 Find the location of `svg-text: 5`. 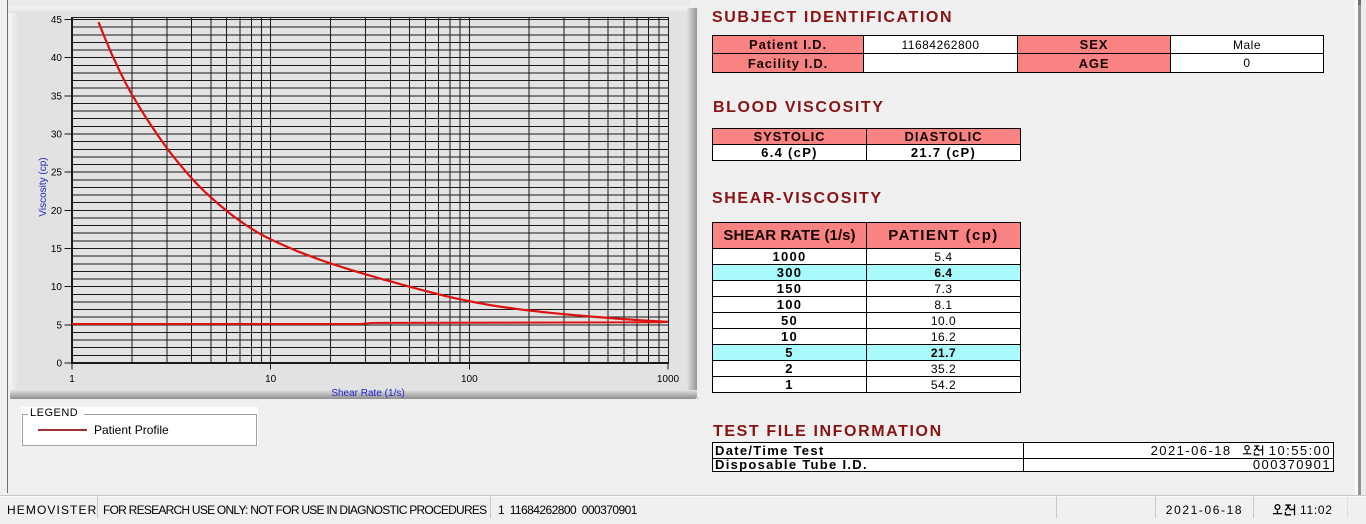

svg-text: 5 is located at coordinates (59, 325).